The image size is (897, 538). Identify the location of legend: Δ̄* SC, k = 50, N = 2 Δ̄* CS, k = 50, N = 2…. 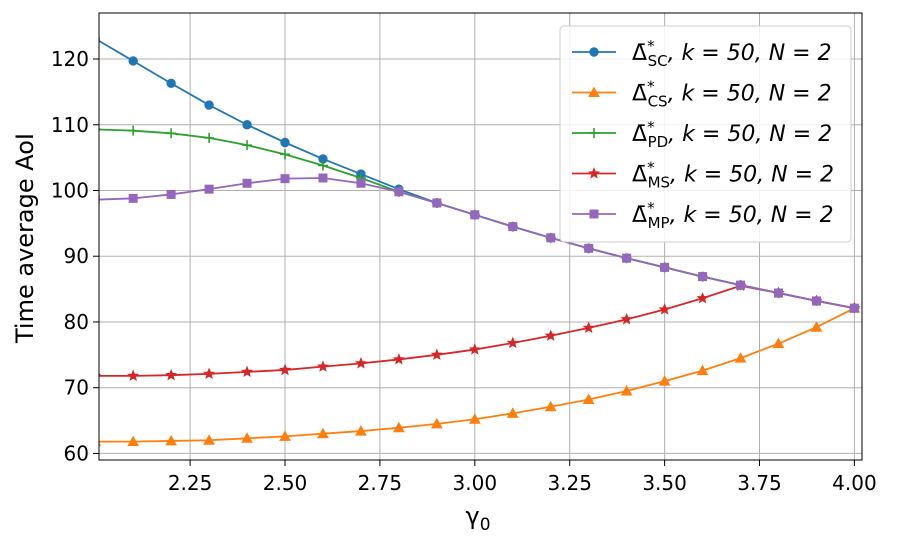
(705, 134).